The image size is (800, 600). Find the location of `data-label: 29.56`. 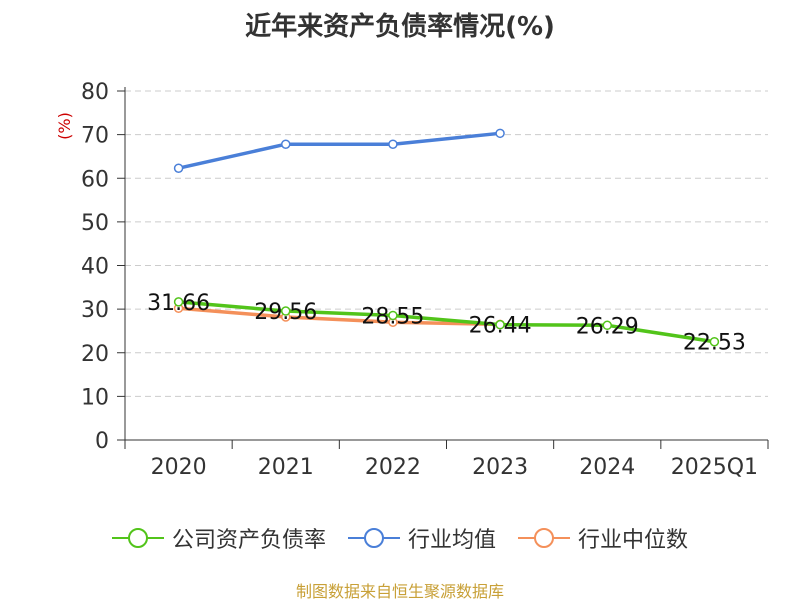

data-label: 29.56 is located at coordinates (285, 312).